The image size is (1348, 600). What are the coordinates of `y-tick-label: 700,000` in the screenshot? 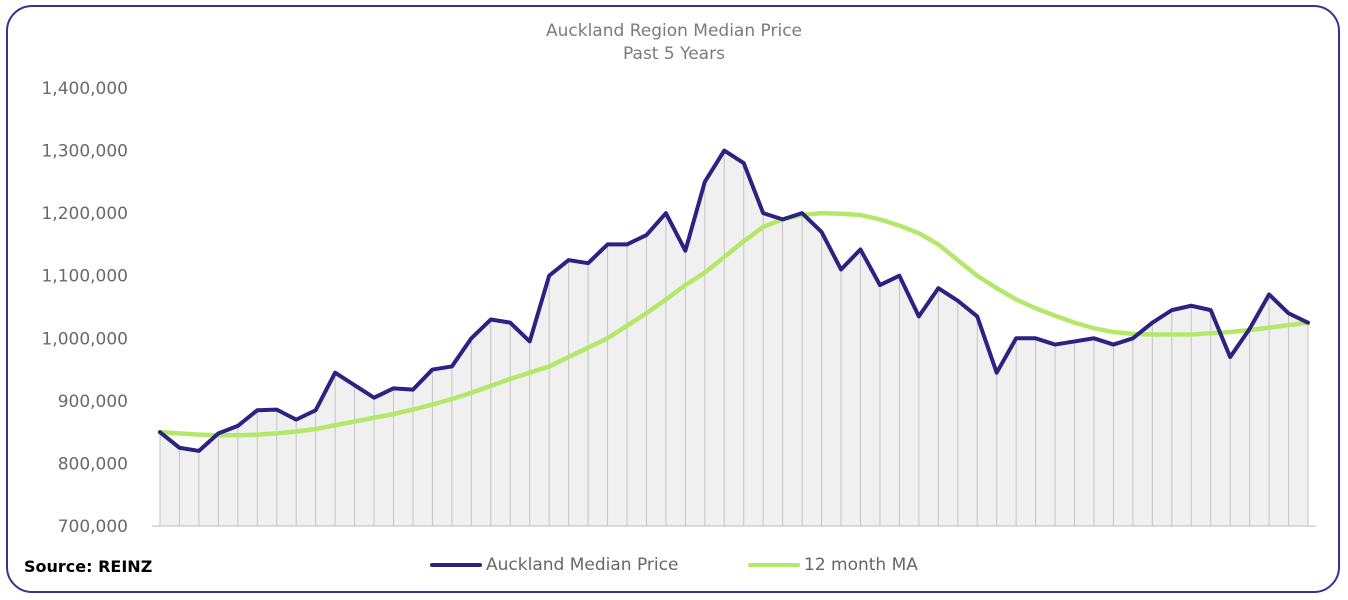 It's located at (93, 527).